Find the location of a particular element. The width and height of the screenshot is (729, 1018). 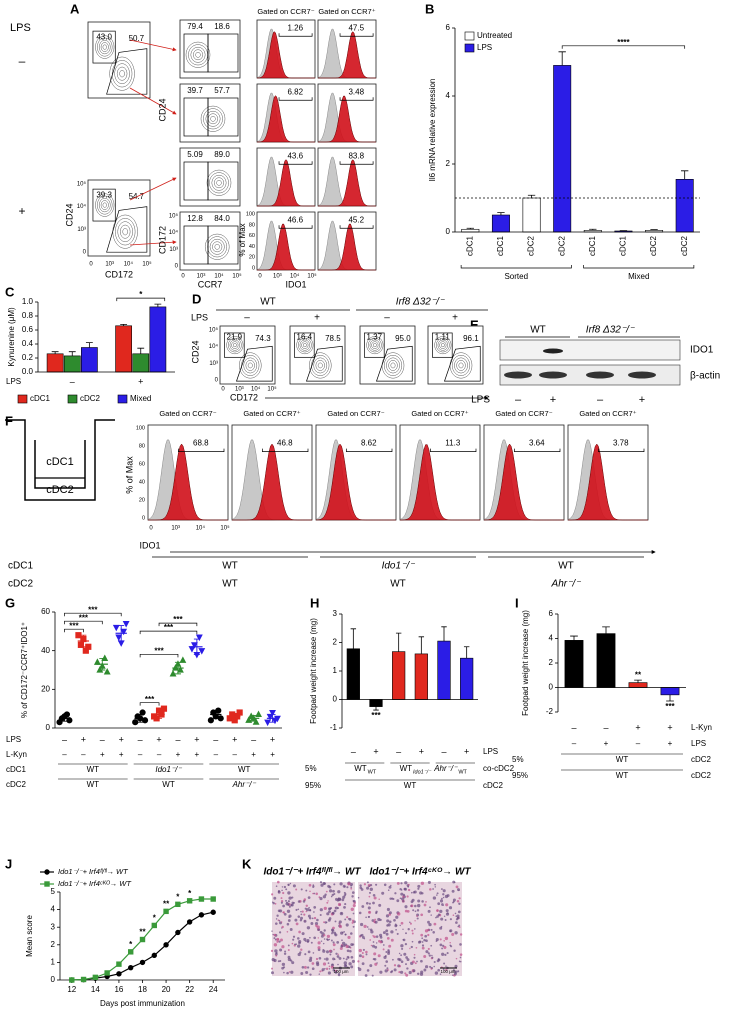

row-cell-sub: Ido1⁻/⁻ is located at coordinates (422, 772).